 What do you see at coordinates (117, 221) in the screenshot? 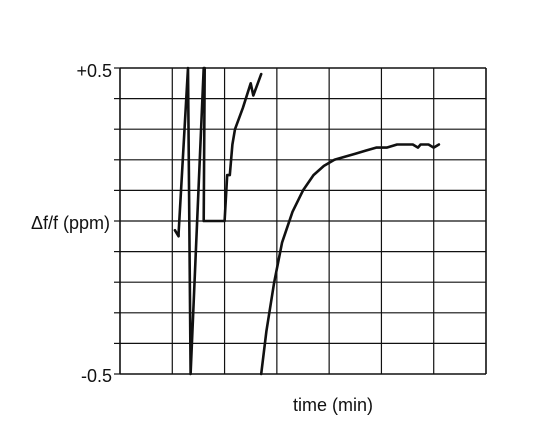
I see `y-axis-ticks` at bounding box center [117, 221].